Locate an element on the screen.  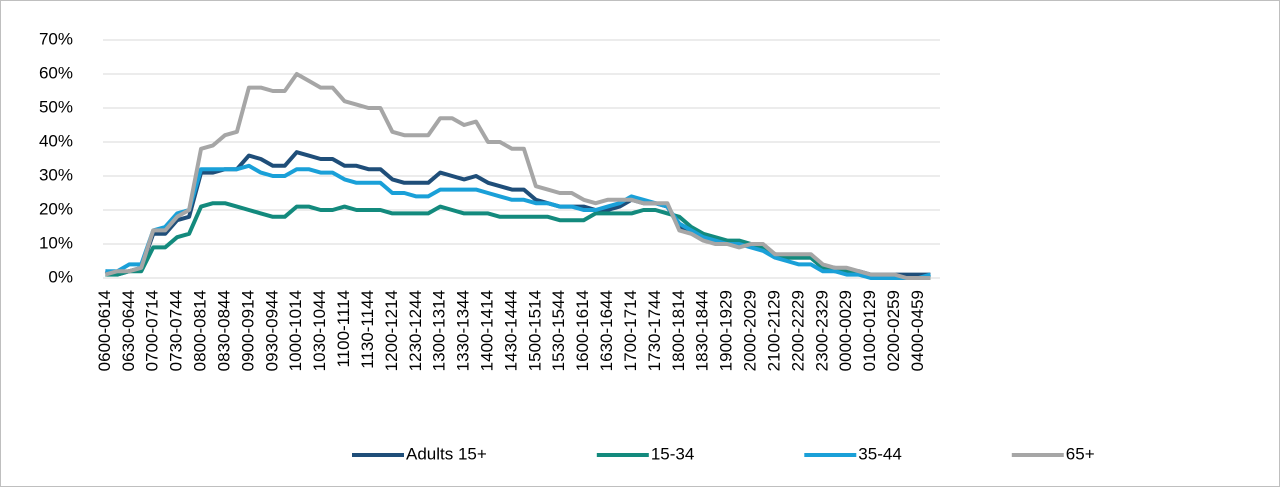
x-tick-label: 0700-0714 is located at coordinates (152, 330).